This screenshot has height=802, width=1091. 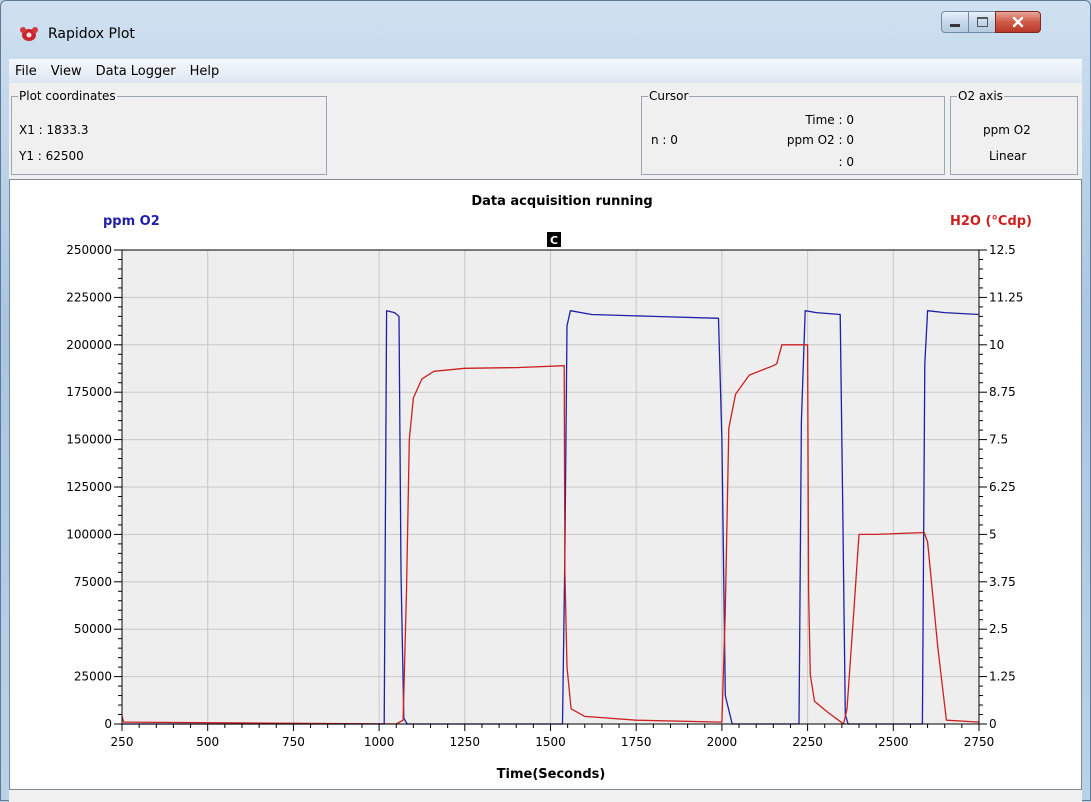 What do you see at coordinates (955, 22) in the screenshot?
I see `minimize-button` at bounding box center [955, 22].